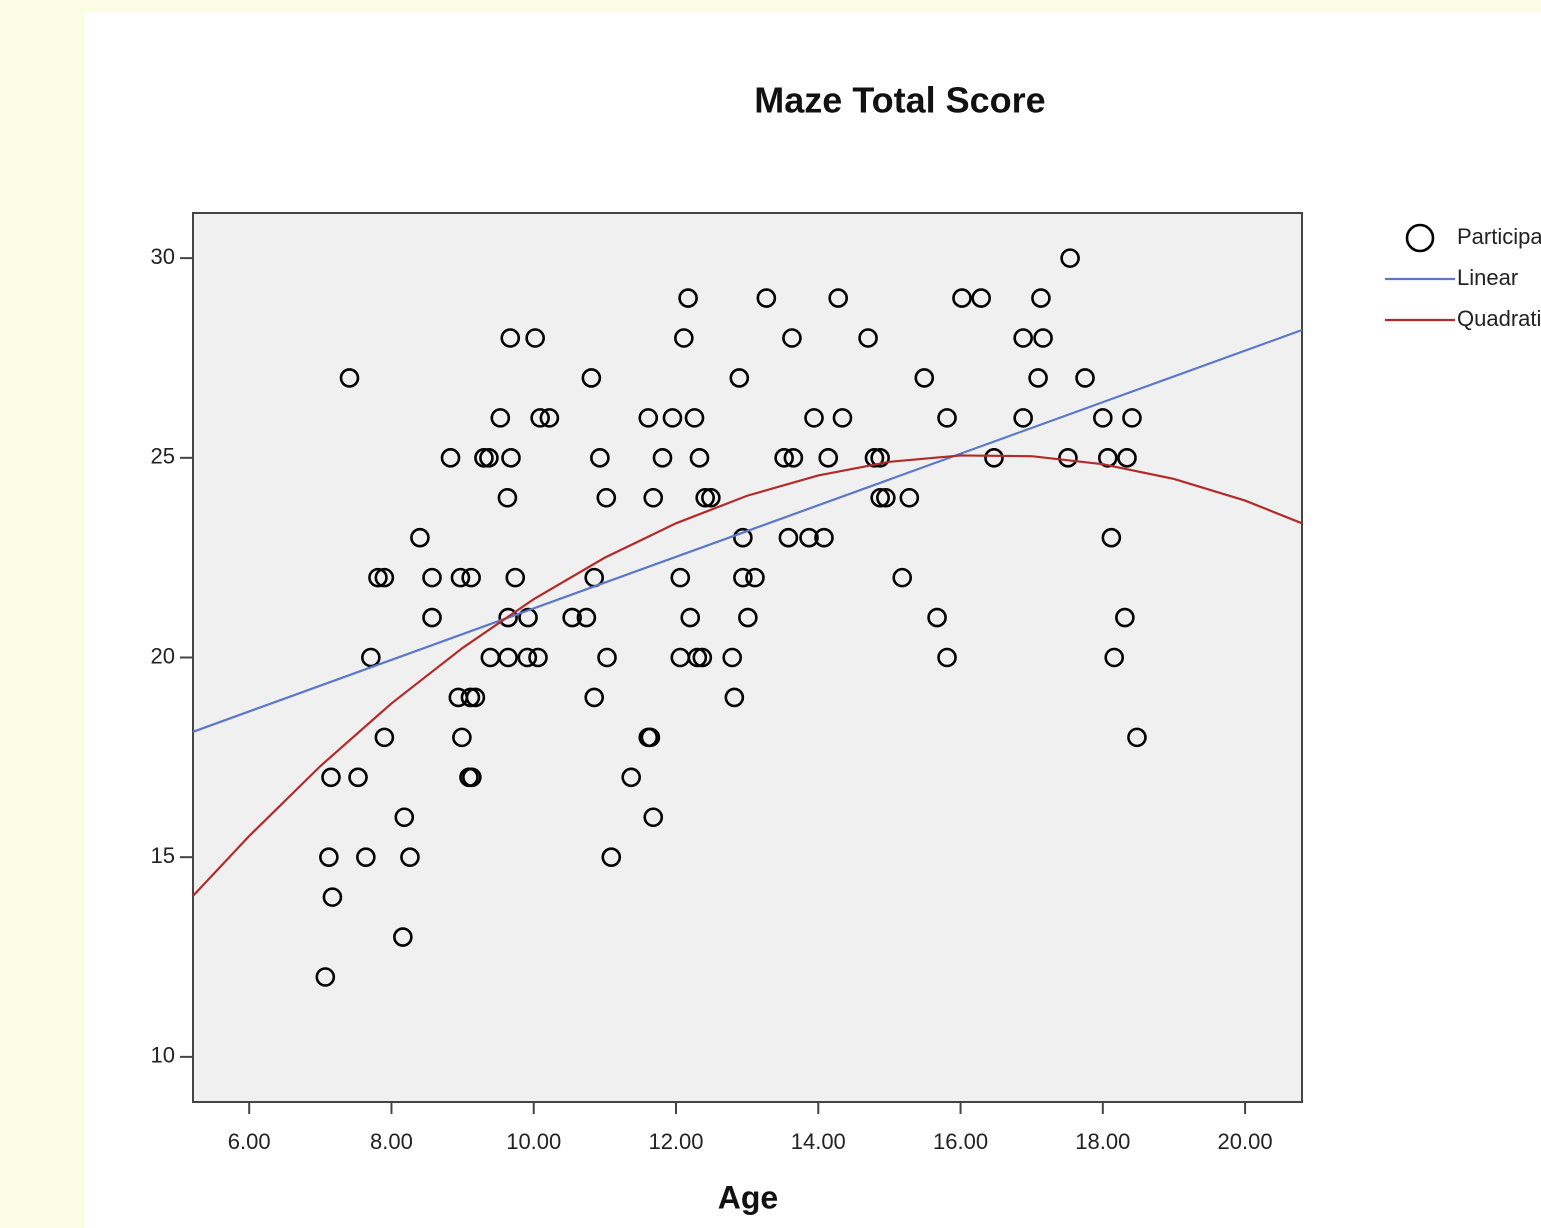 Image resolution: width=1541 pixels, height=1228 pixels. I want to click on legend-label: Linear, so click(1487, 277).